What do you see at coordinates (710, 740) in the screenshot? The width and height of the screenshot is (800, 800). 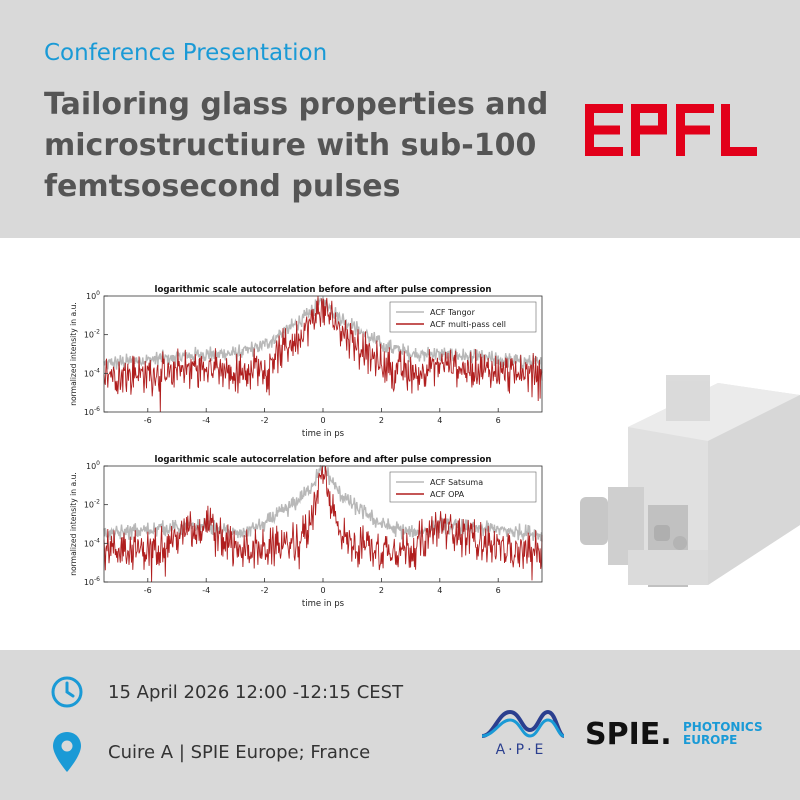 I see `spie-logo-sub-line: EUROPE` at bounding box center [710, 740].